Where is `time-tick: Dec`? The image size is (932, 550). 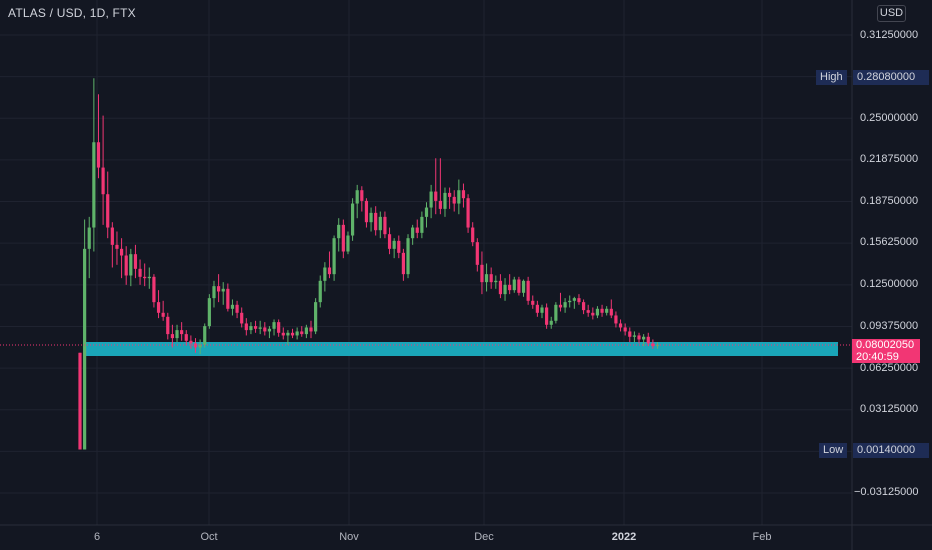
time-tick: Dec is located at coordinates (484, 537).